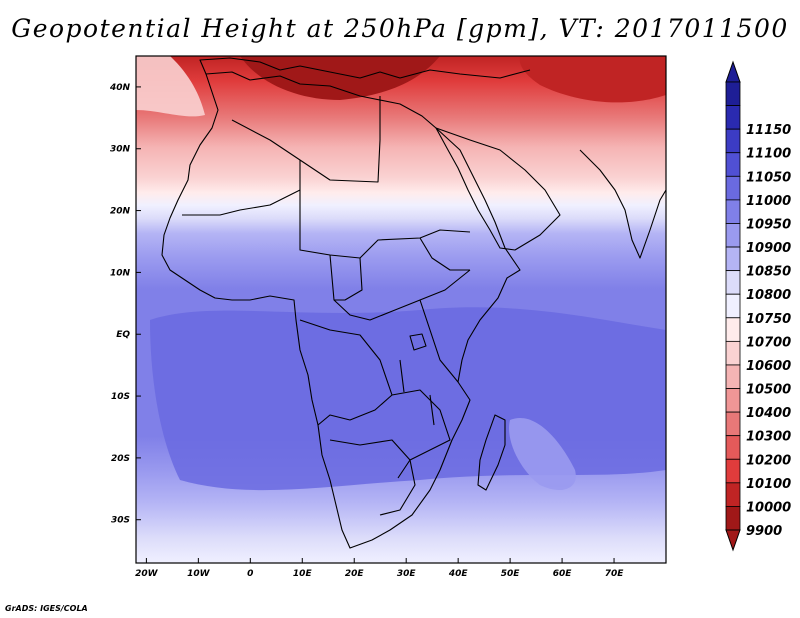 The height and width of the screenshot is (618, 800). Describe the element at coordinates (768, 460) in the screenshot. I see `colorbar-label: 10200` at that location.